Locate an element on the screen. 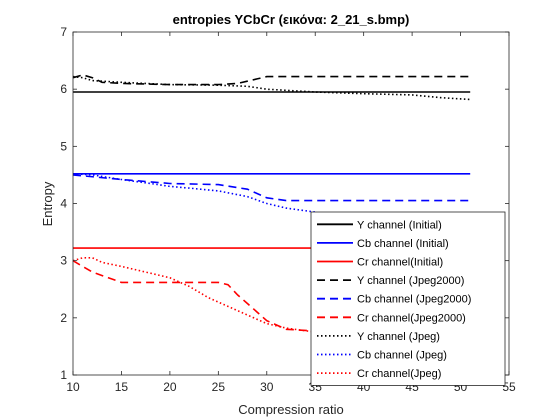 This screenshot has height=420, width=560. legend-label: Cr channel(Jpeg) is located at coordinates (399, 374).